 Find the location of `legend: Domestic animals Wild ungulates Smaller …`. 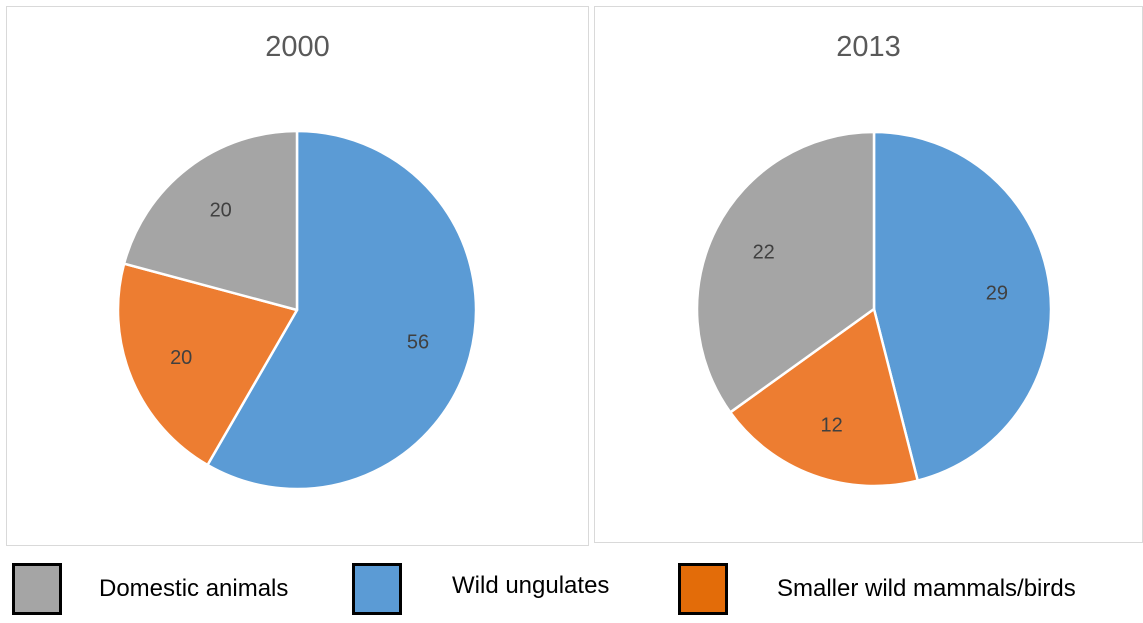

legend: Domestic animals Wild ungulates Smaller … is located at coordinates (571, 590).